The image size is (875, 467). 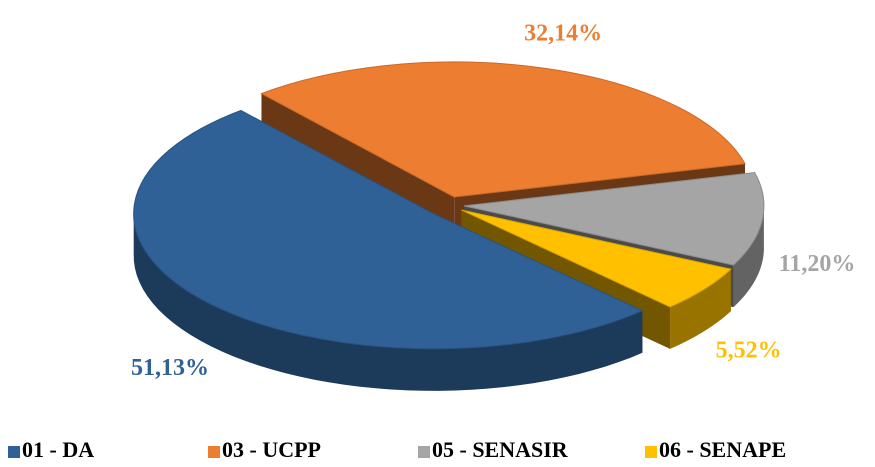 I want to click on legend-label: 01 - DA, so click(x=58, y=449).